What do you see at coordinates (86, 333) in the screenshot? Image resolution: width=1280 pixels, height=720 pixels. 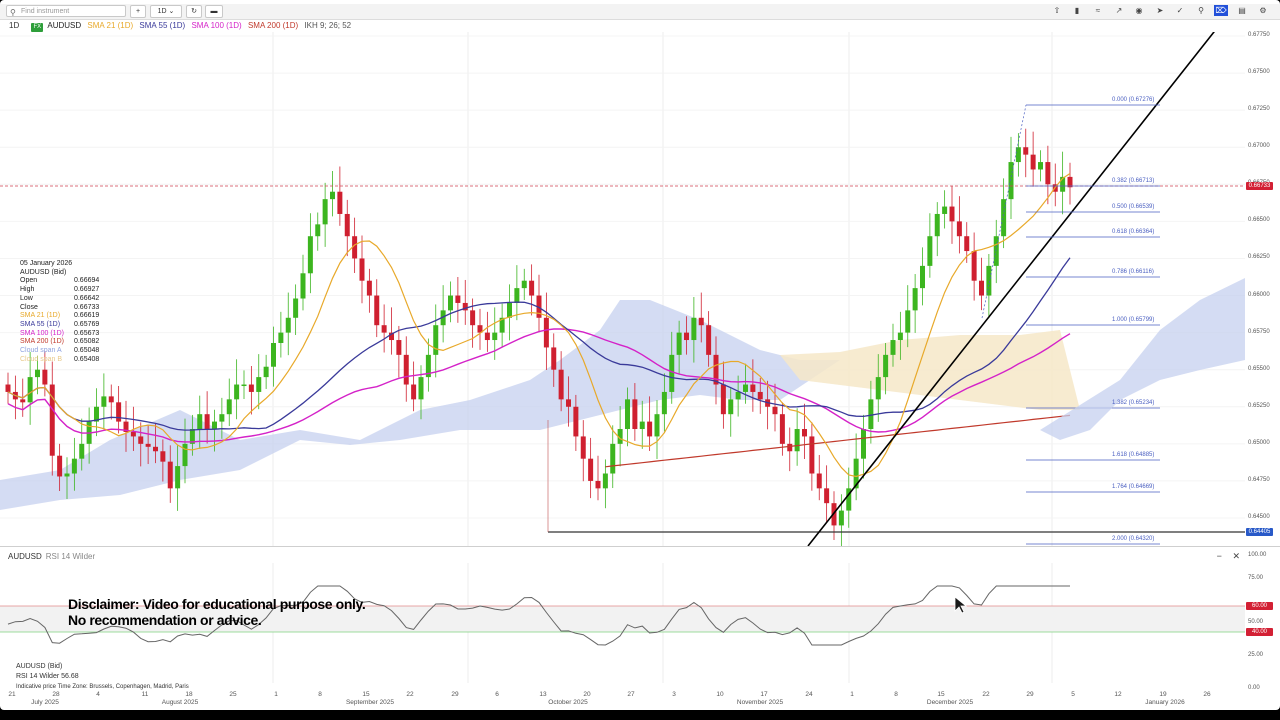 I see `info-value: 0.65673` at bounding box center [86, 333].